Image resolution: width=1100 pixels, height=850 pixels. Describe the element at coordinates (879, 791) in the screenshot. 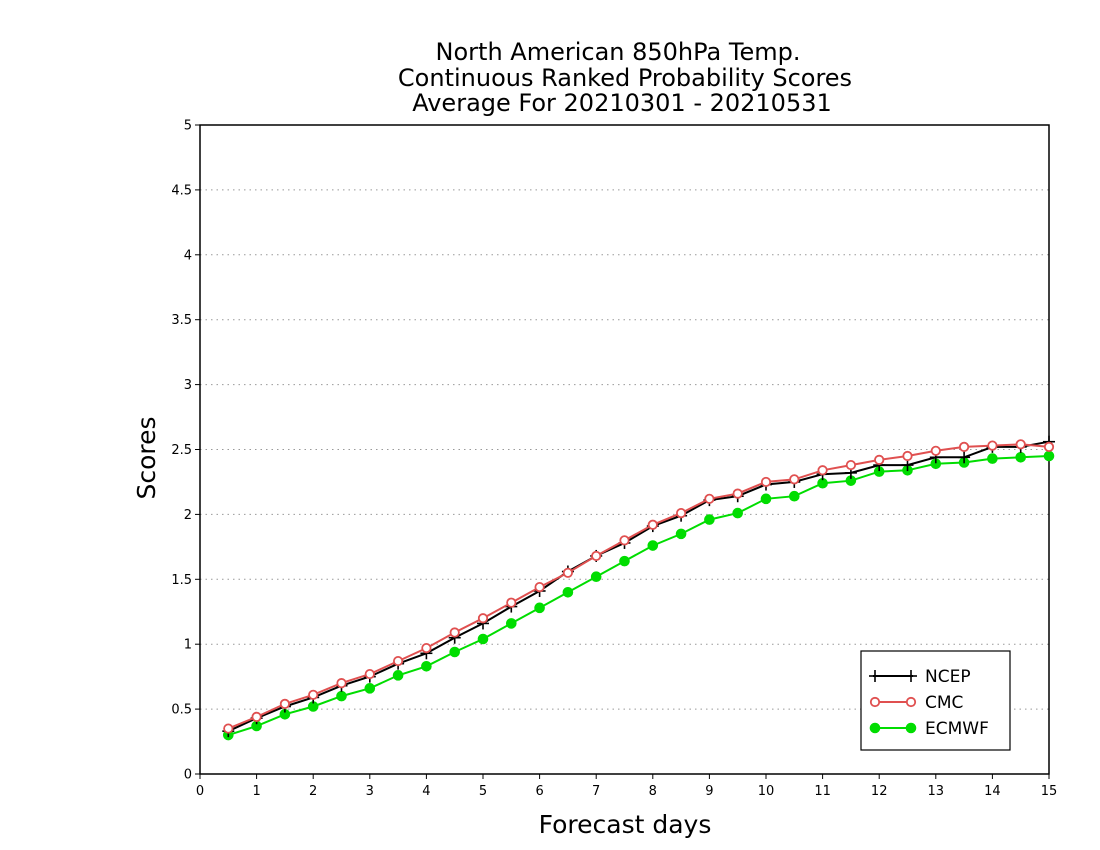

I see `x-tick-label: 12` at that location.